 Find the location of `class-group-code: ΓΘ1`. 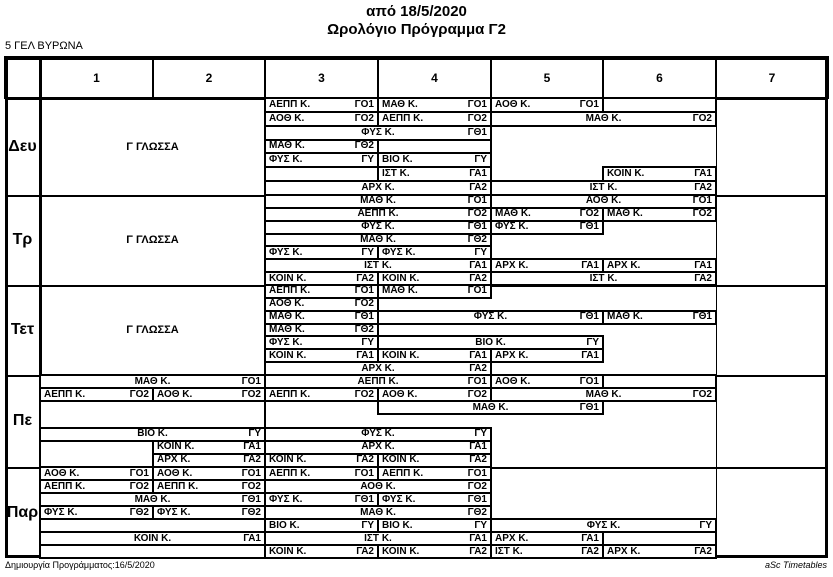

class-group-code: ΓΘ1 is located at coordinates (477, 227).